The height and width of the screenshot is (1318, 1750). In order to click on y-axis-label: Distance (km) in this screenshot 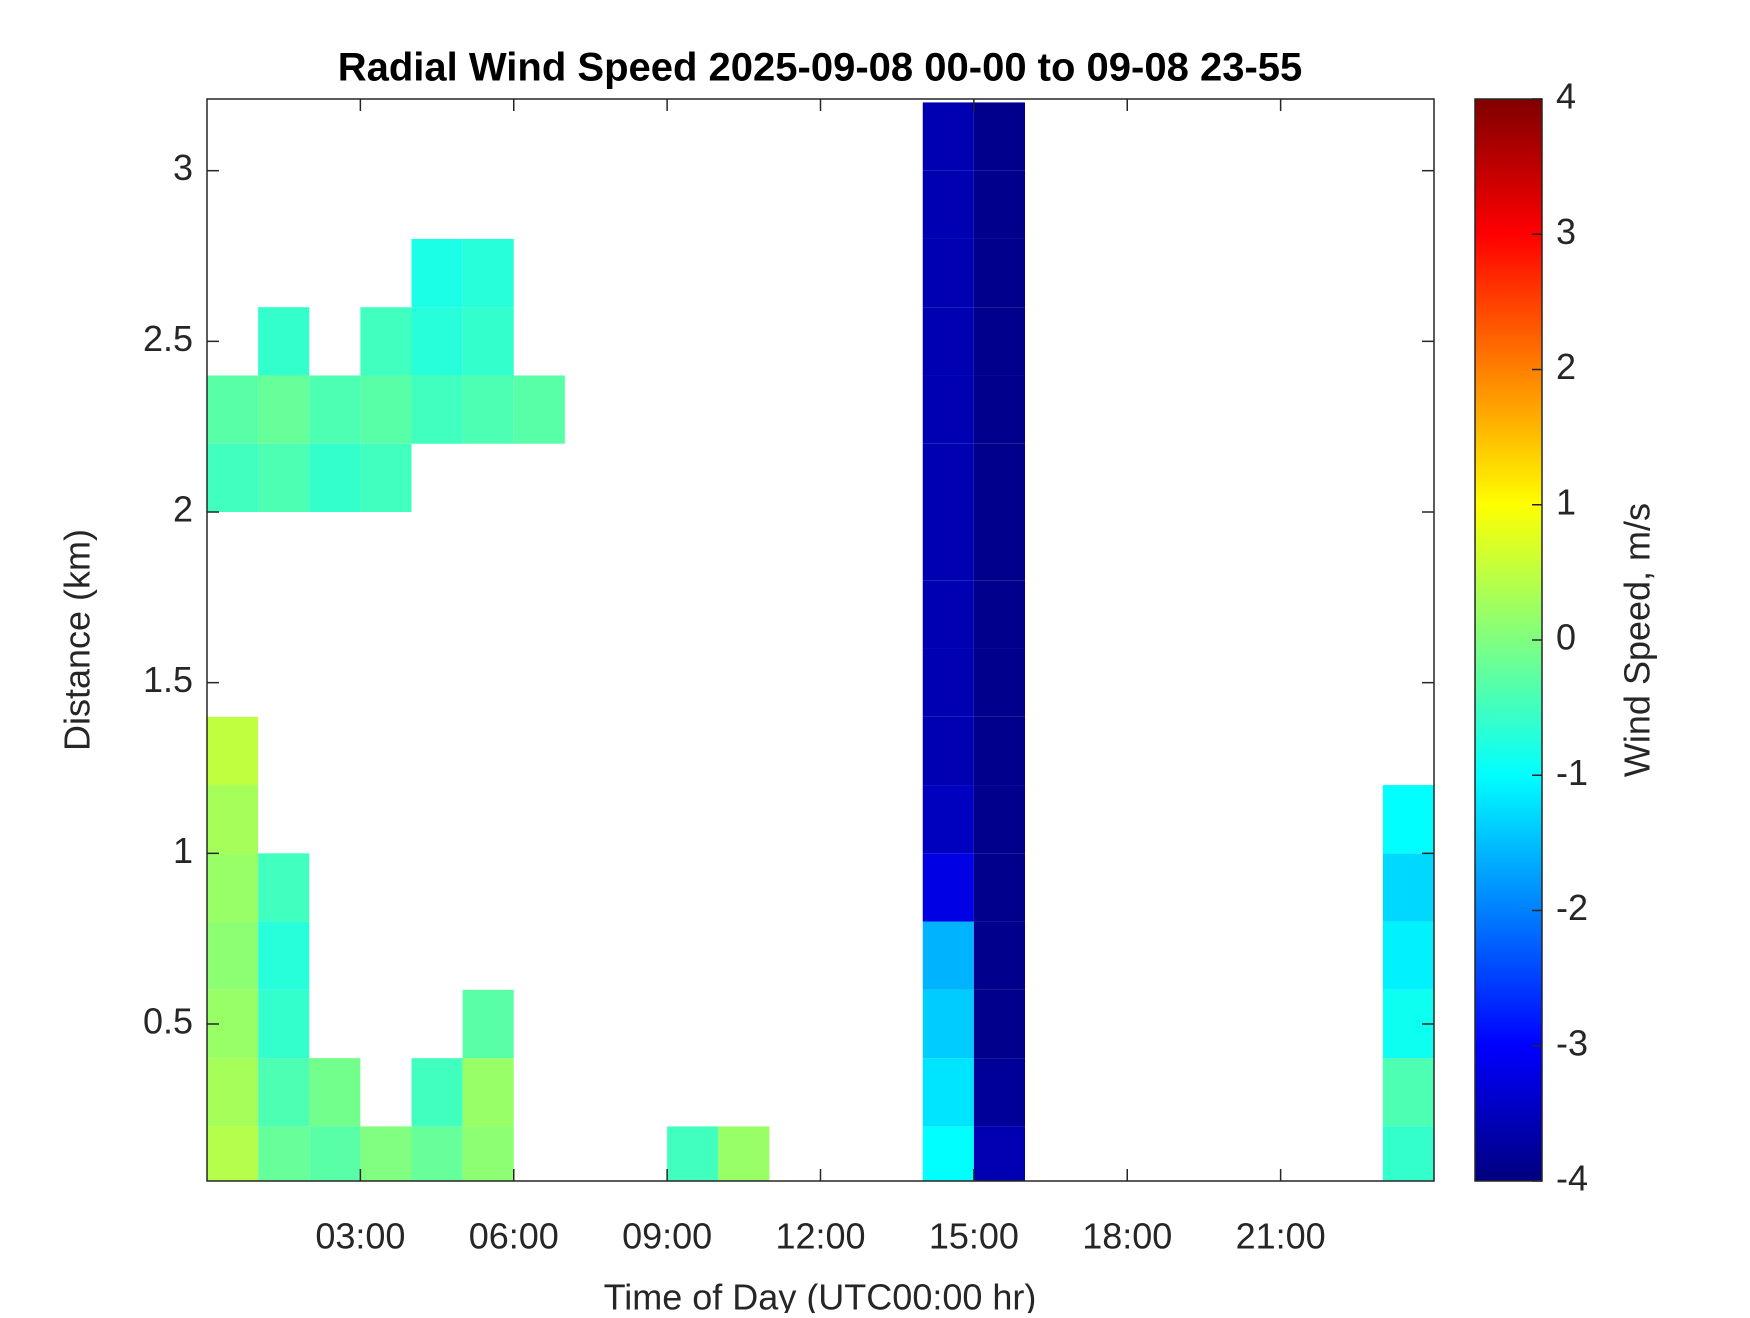, I will do `click(77, 640)`.